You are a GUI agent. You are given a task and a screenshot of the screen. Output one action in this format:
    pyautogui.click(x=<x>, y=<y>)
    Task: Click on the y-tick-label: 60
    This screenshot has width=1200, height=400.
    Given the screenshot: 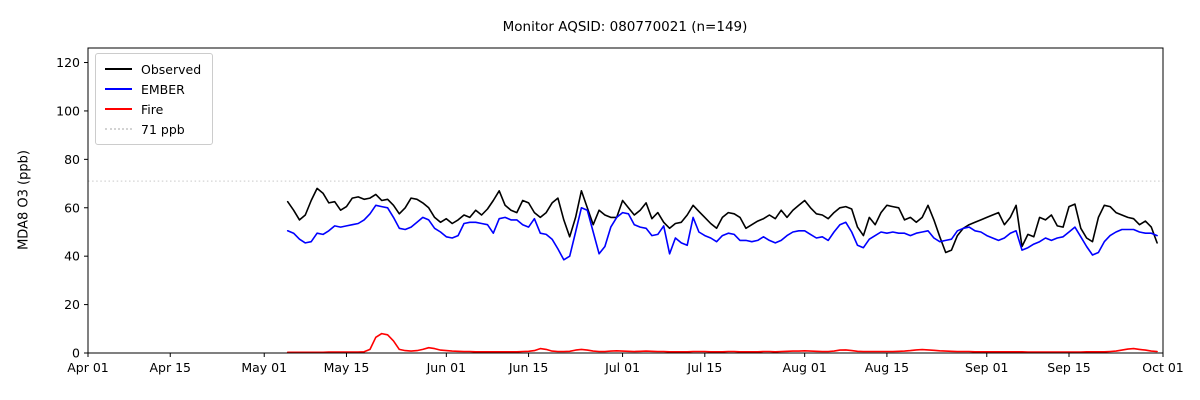 What is the action you would take?
    pyautogui.click(x=72, y=207)
    